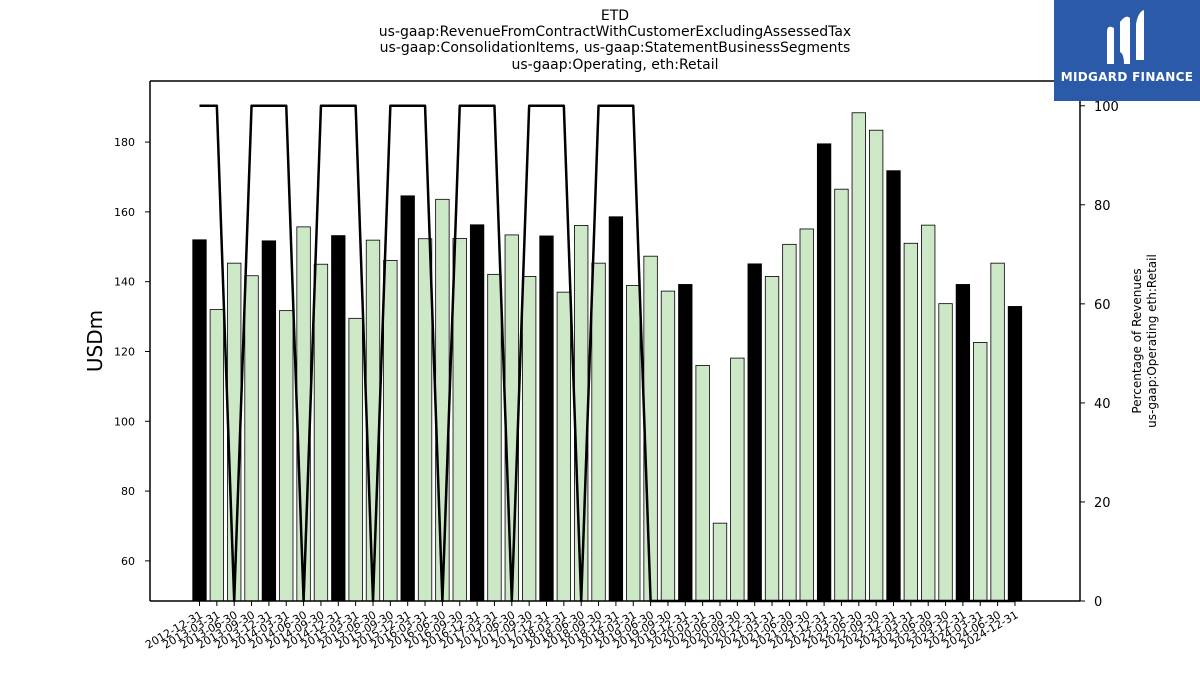 Image resolution: width=1200 pixels, height=675 pixels. What do you see at coordinates (1137, 340) in the screenshot?
I see `y2-axis-label-line-1: Percentage of Revenues` at bounding box center [1137, 340].